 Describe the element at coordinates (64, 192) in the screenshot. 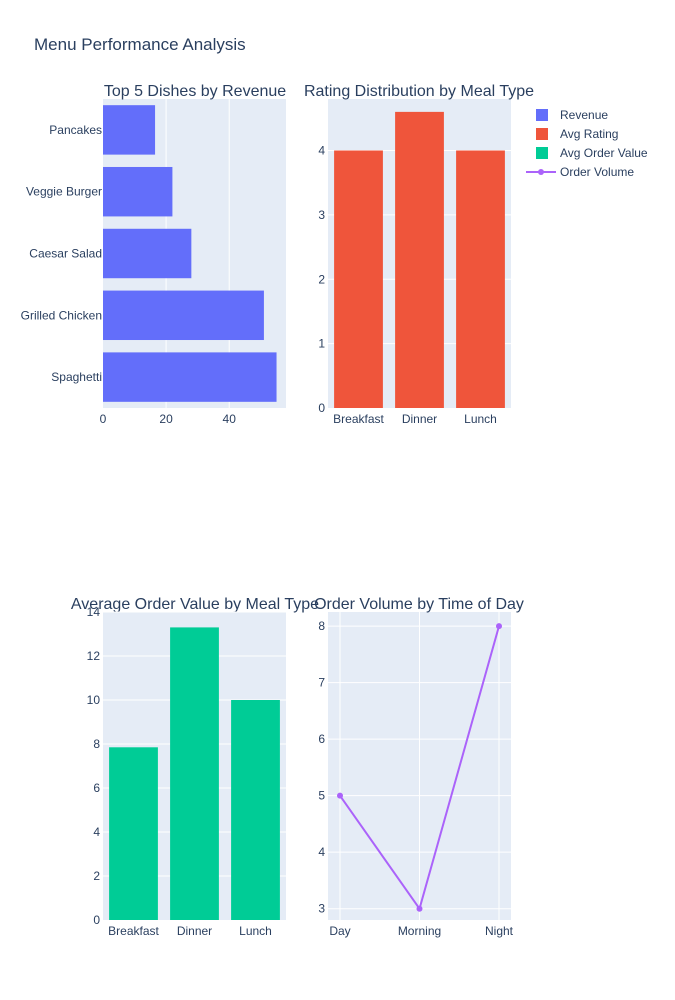

I see `y-tick-label: Veggie Burger` at that location.